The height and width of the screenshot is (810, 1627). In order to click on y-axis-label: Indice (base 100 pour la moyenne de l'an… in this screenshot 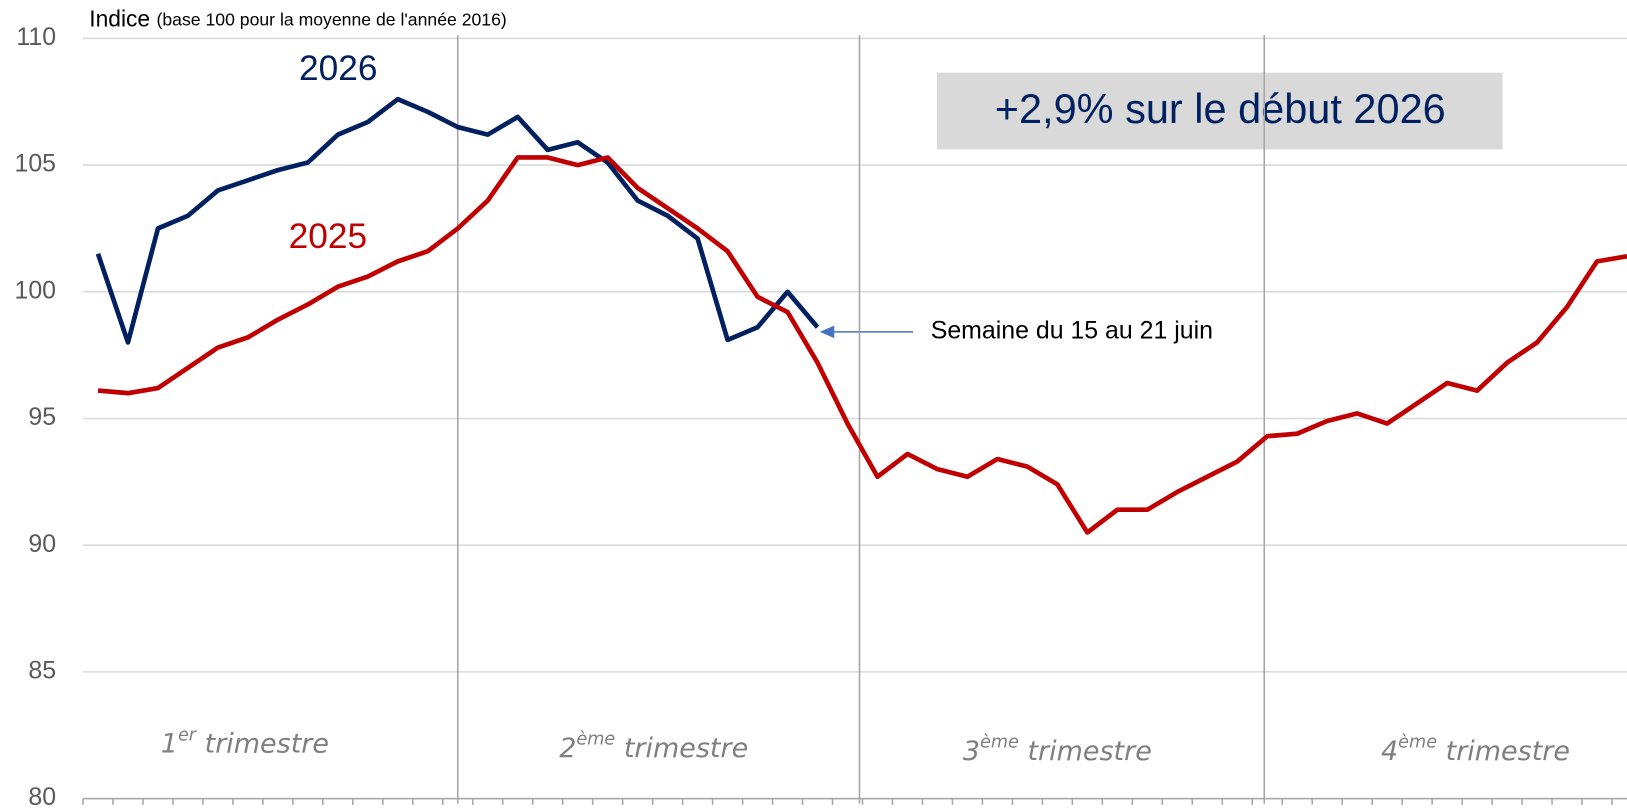, I will do `click(298, 19)`.